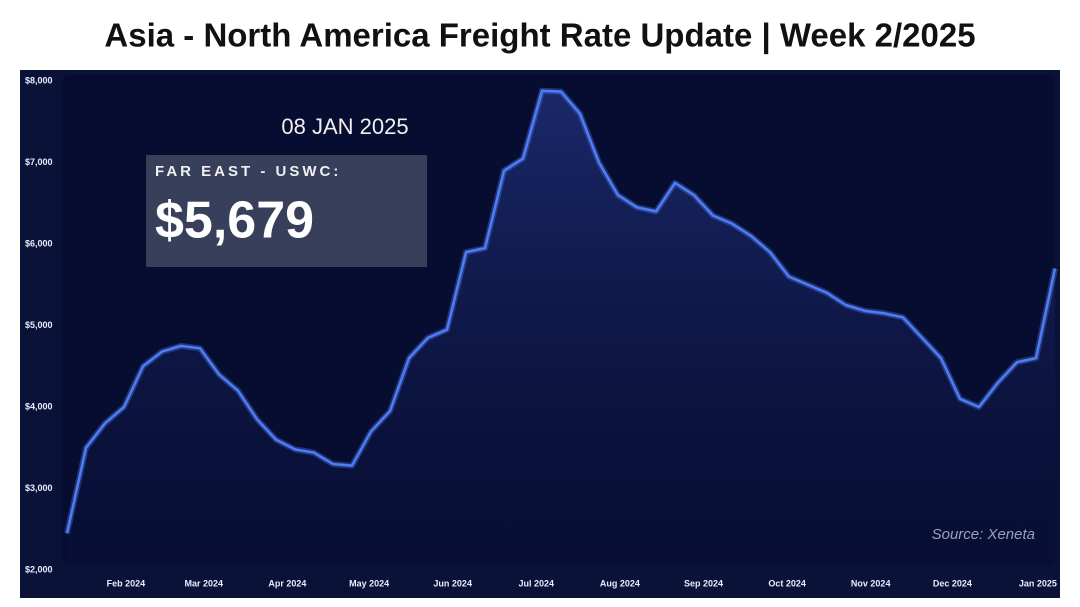  I want to click on x-tick-label: Mar 2024, so click(204, 583).